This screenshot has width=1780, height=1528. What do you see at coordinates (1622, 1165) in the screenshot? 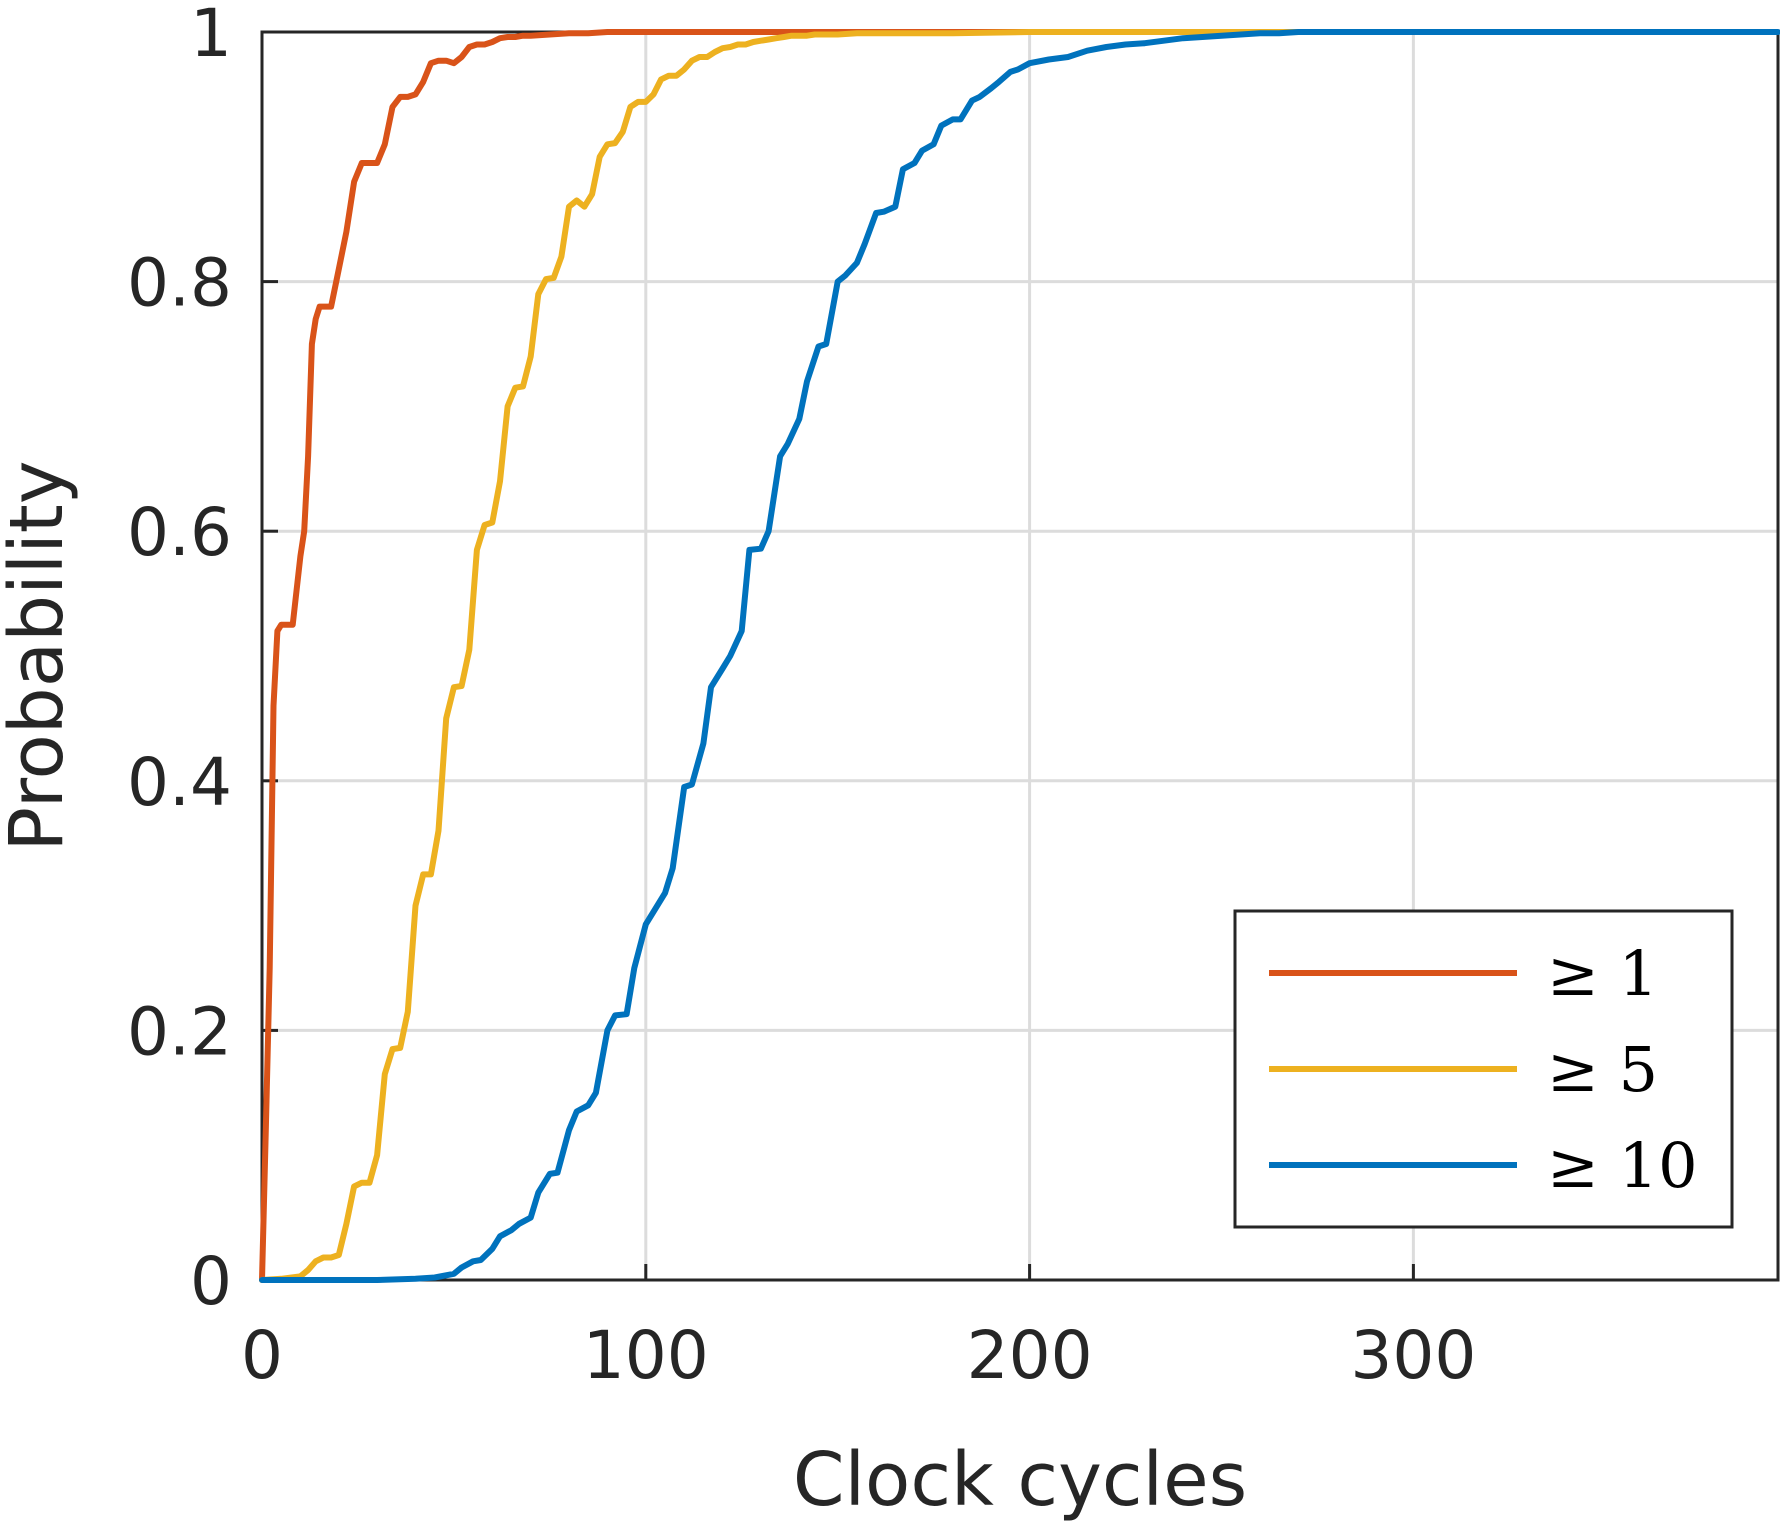
I see `legend-label-3: ≥ 10` at bounding box center [1622, 1165].